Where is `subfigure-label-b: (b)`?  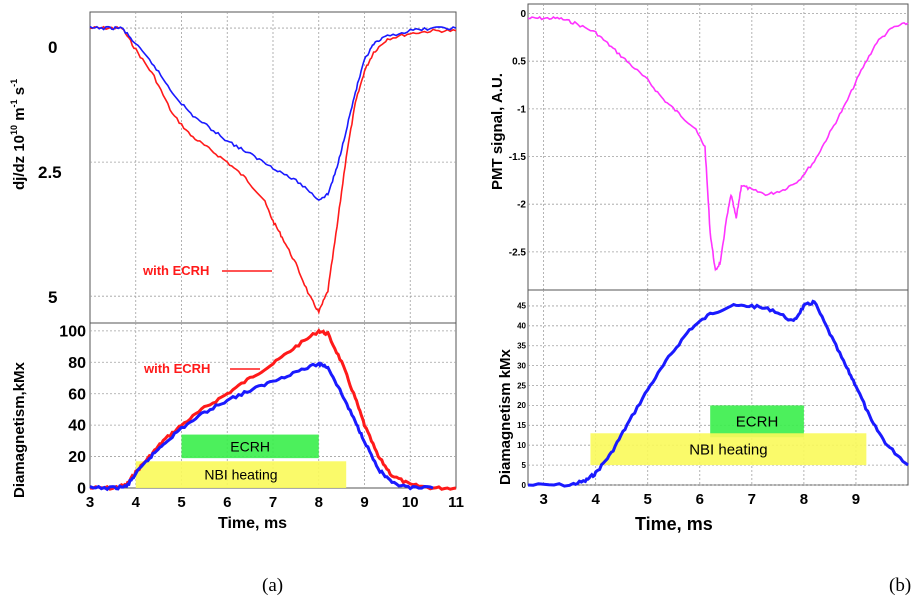 subfigure-label-b: (b) is located at coordinates (900, 585).